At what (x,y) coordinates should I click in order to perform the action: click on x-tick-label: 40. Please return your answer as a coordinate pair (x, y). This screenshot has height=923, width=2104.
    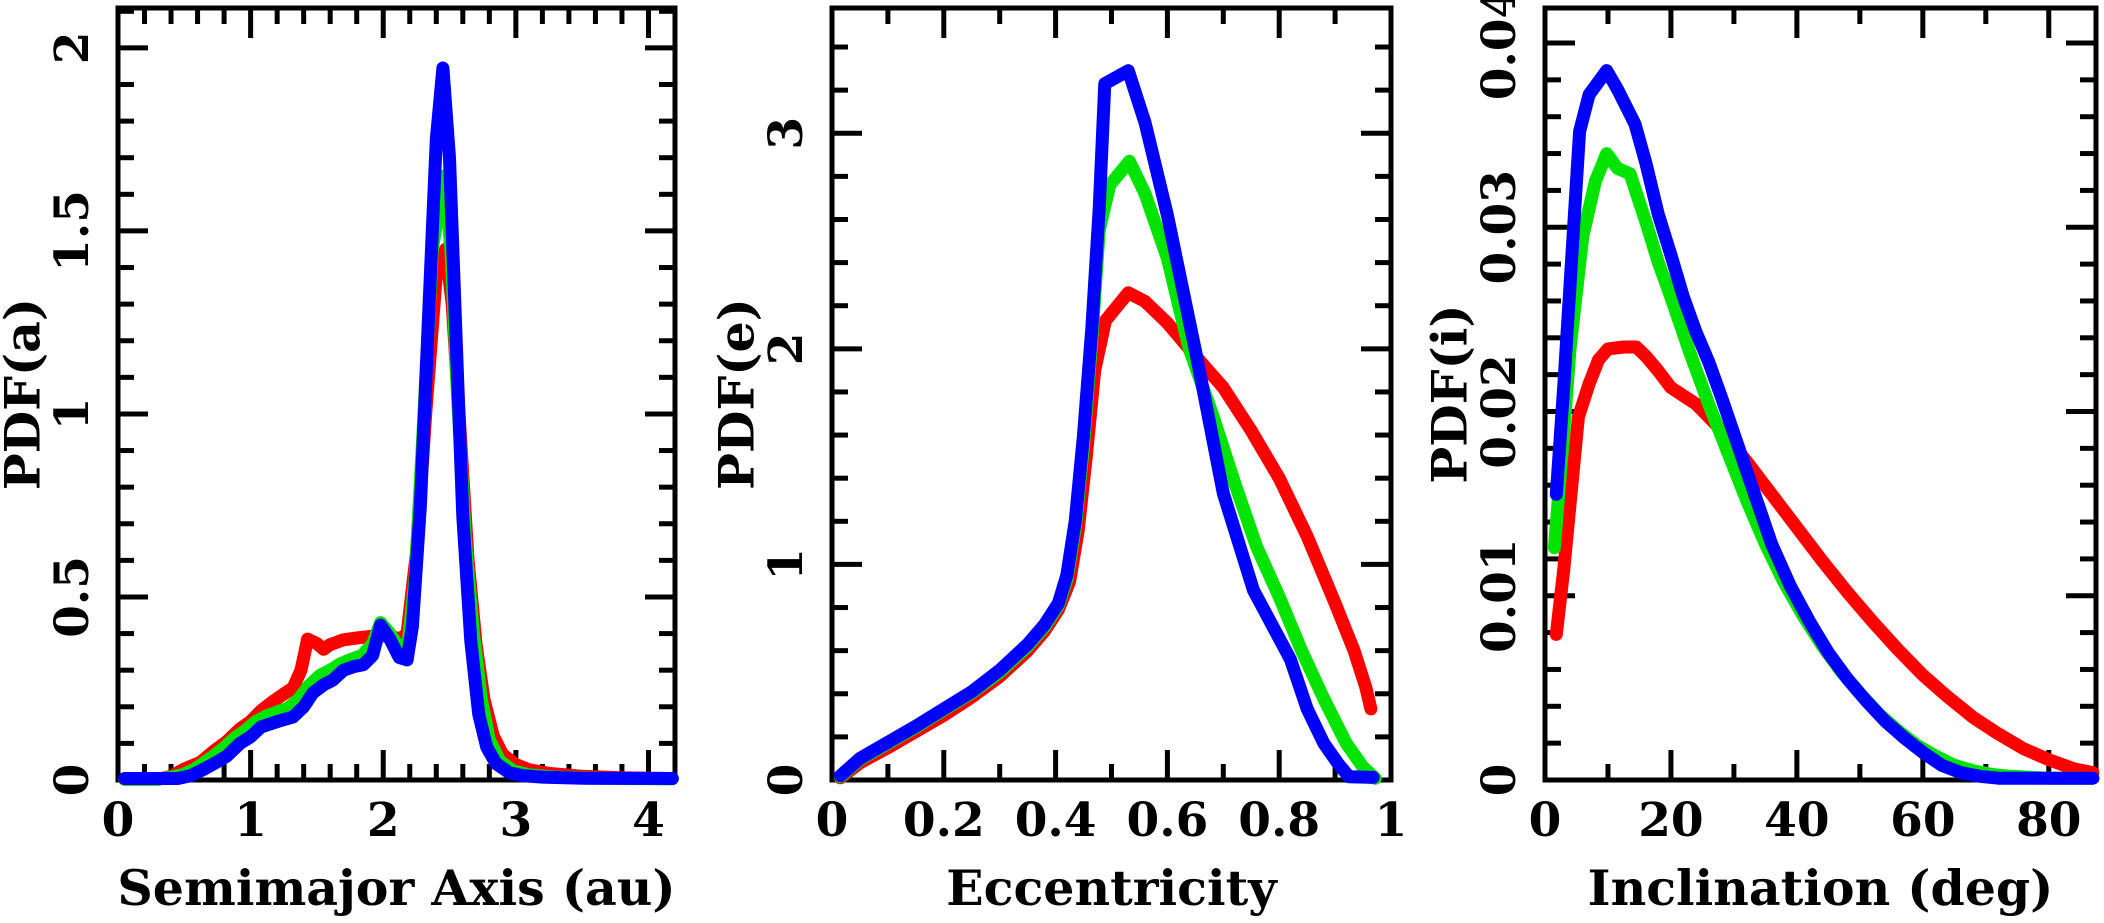
    Looking at the image, I should click on (1796, 820).